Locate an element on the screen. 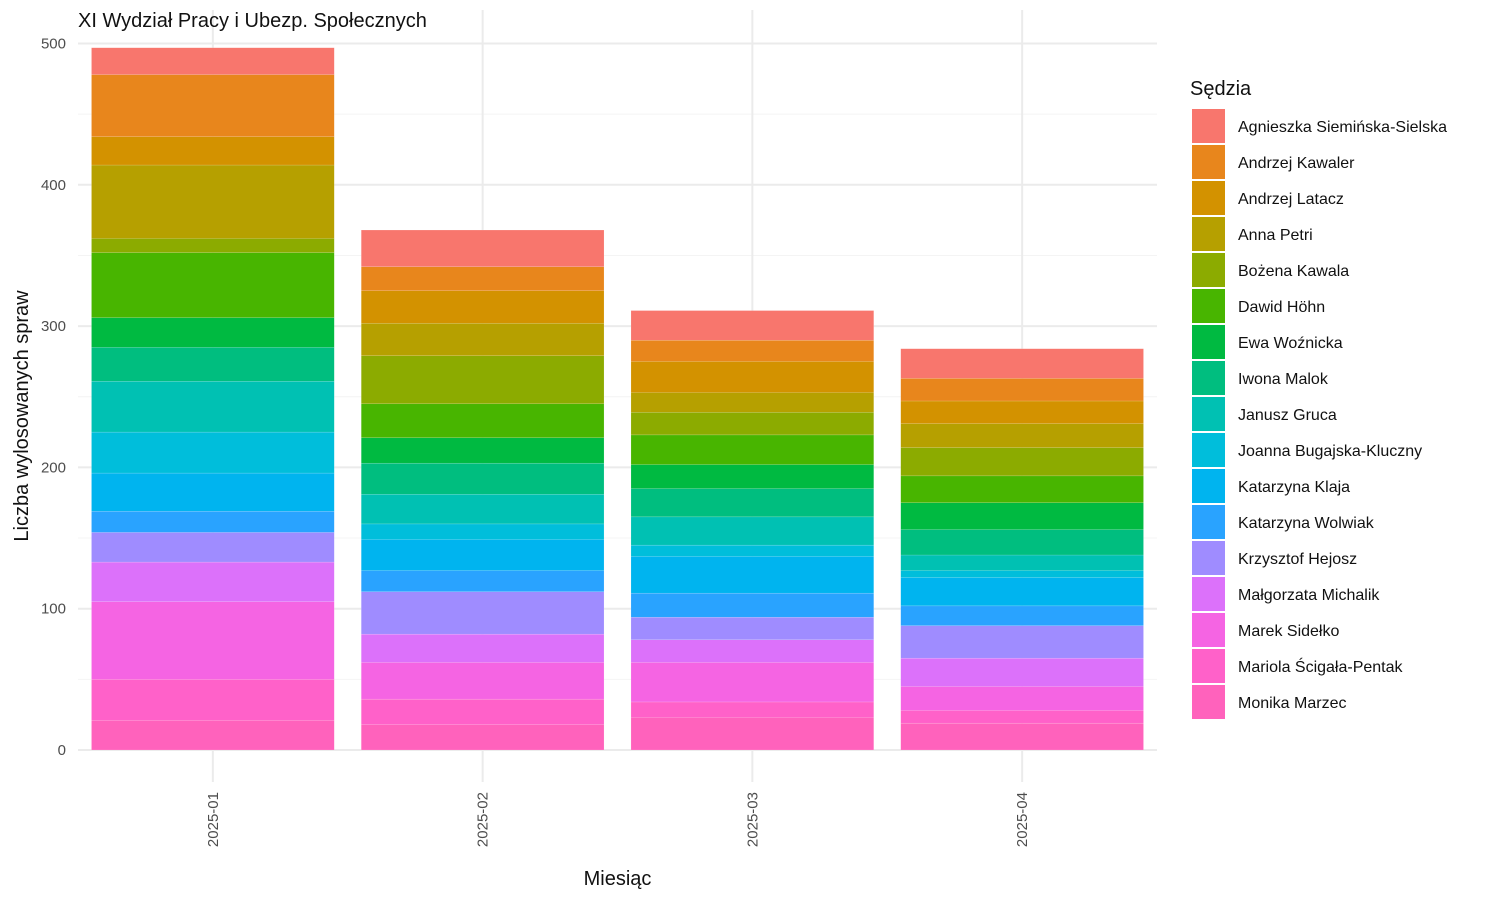 This screenshot has height=900, width=1500. legend-label: Dawid Höhn is located at coordinates (1281, 307).